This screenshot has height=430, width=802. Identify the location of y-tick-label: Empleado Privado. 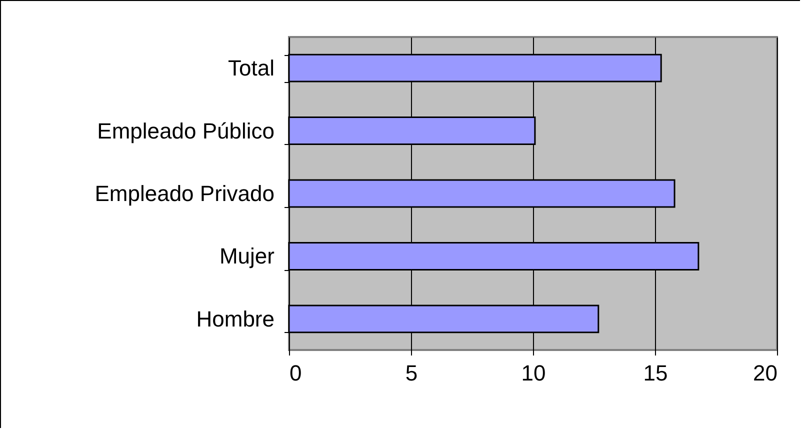
(184, 193).